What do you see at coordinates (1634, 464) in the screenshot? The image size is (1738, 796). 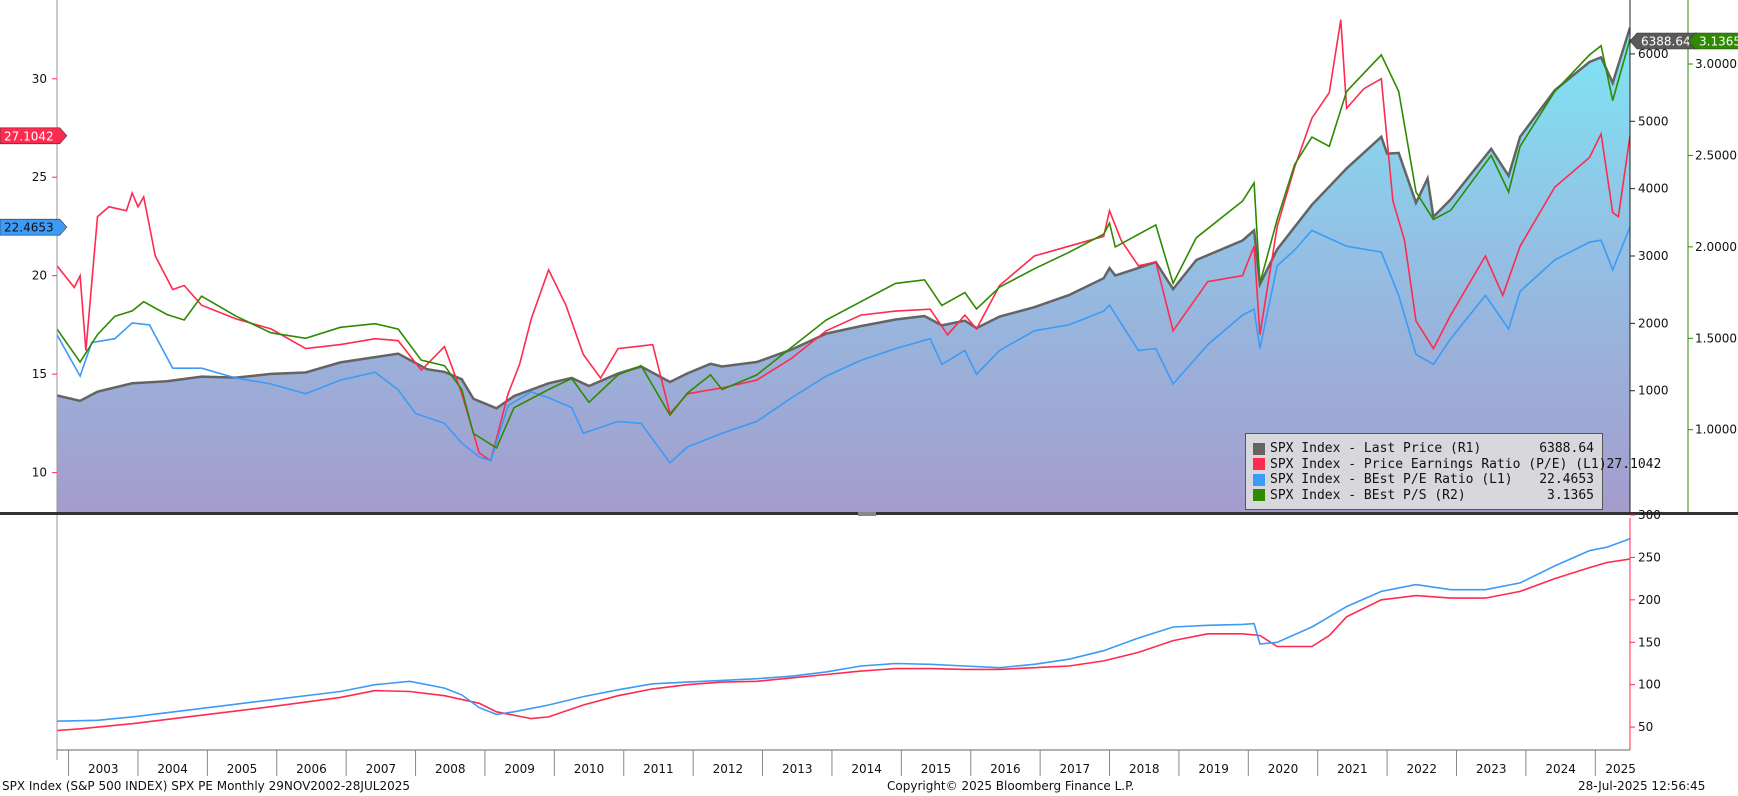 I see `legend-last-value: 27.1042` at bounding box center [1634, 464].